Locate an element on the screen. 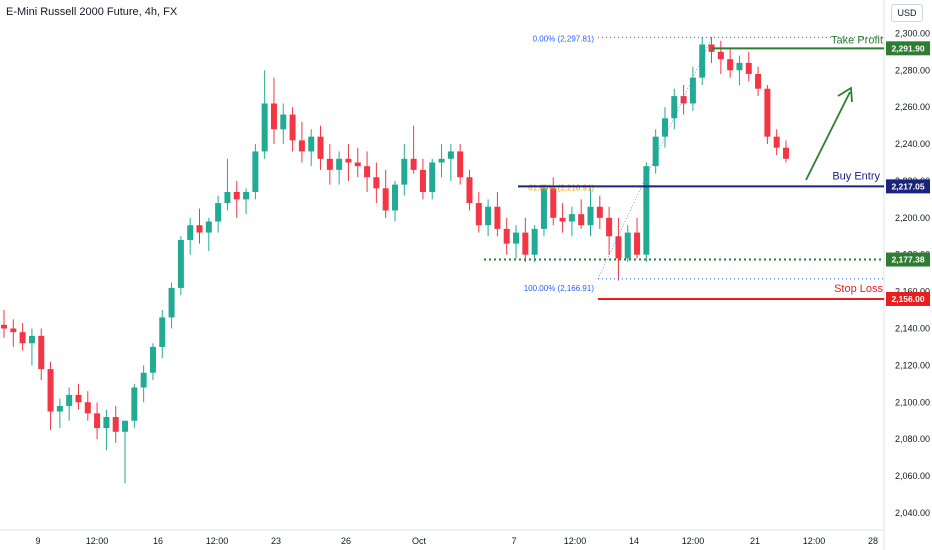 This screenshot has height=550, width=932. x-tick-label: 23 is located at coordinates (276, 541).